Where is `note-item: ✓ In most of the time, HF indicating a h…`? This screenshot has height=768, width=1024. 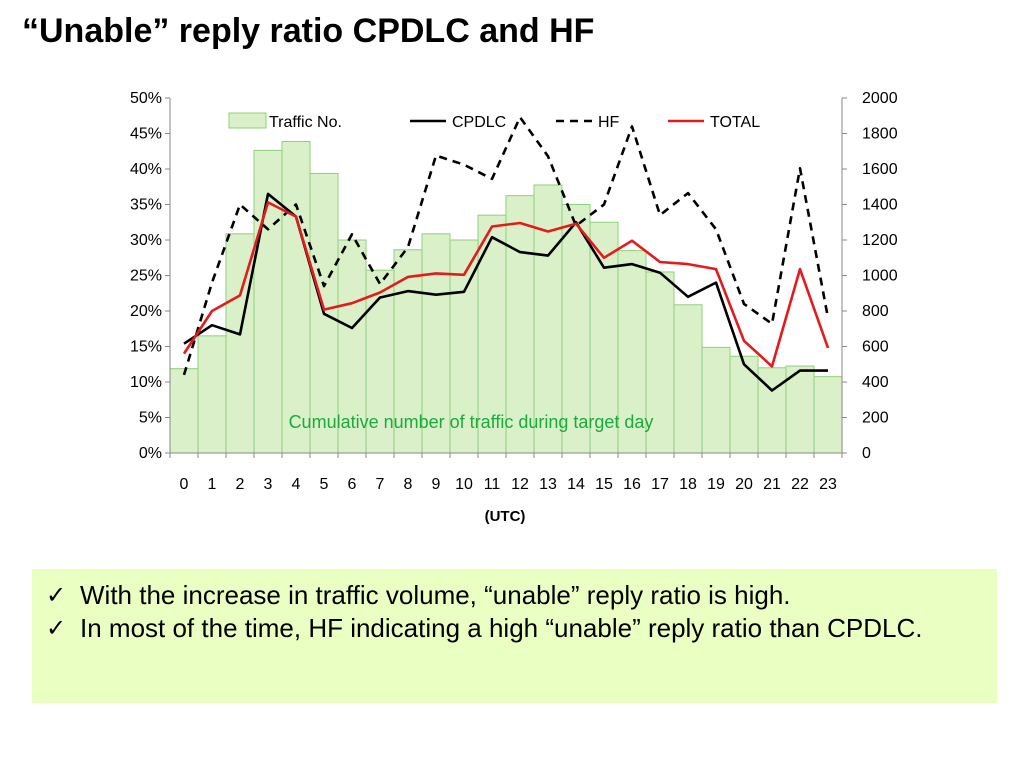 note-item: ✓ In most of the time, HF indicating a h… is located at coordinates (514, 628).